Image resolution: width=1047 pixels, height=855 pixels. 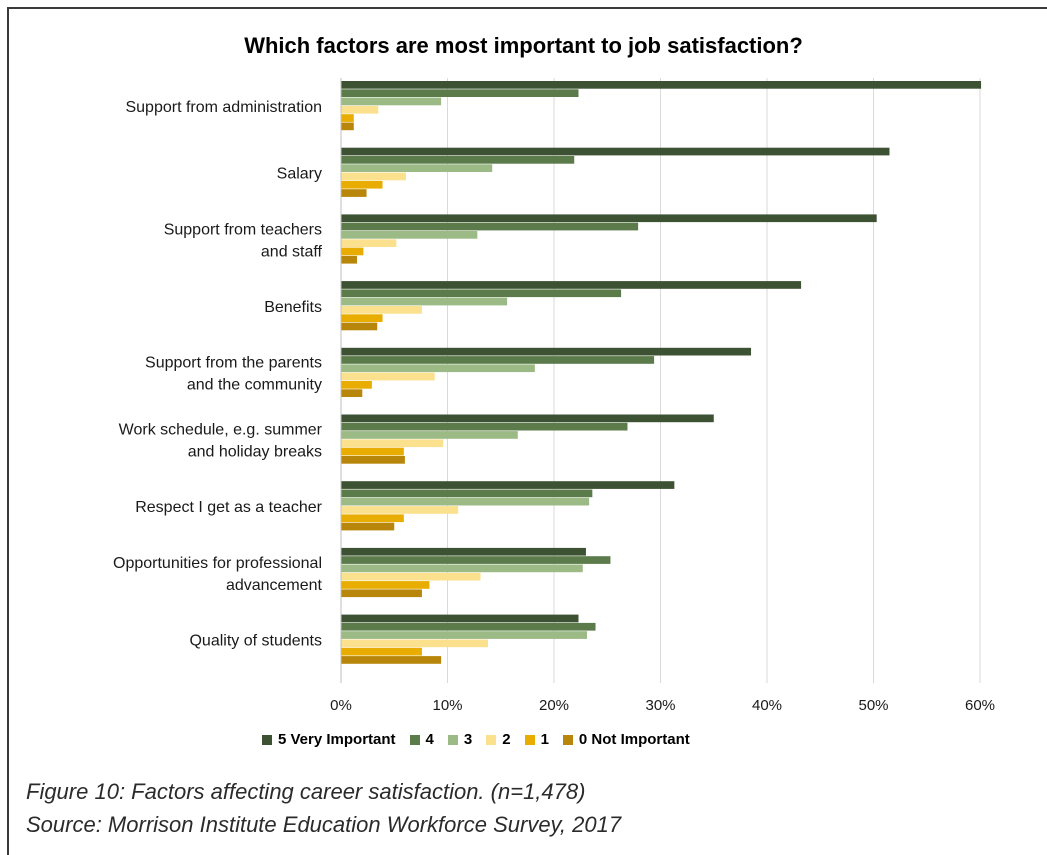 What do you see at coordinates (217, 563) in the screenshot?
I see `category-label: Opportunities for professional` at bounding box center [217, 563].